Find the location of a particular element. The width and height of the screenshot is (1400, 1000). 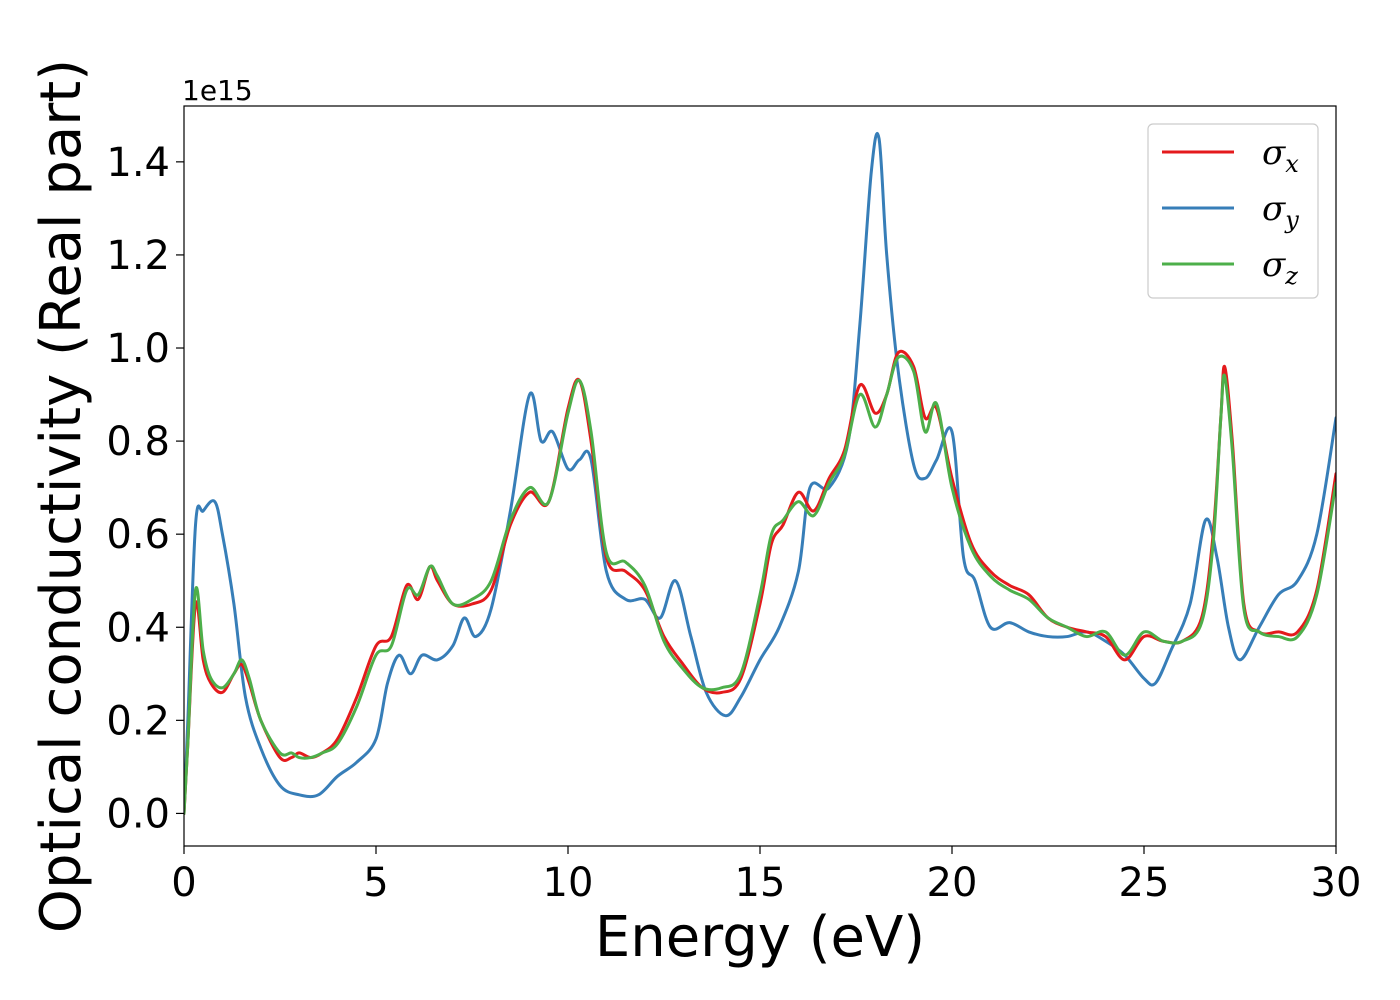

y-tick-label: 0.6 is located at coordinates (138, 535).